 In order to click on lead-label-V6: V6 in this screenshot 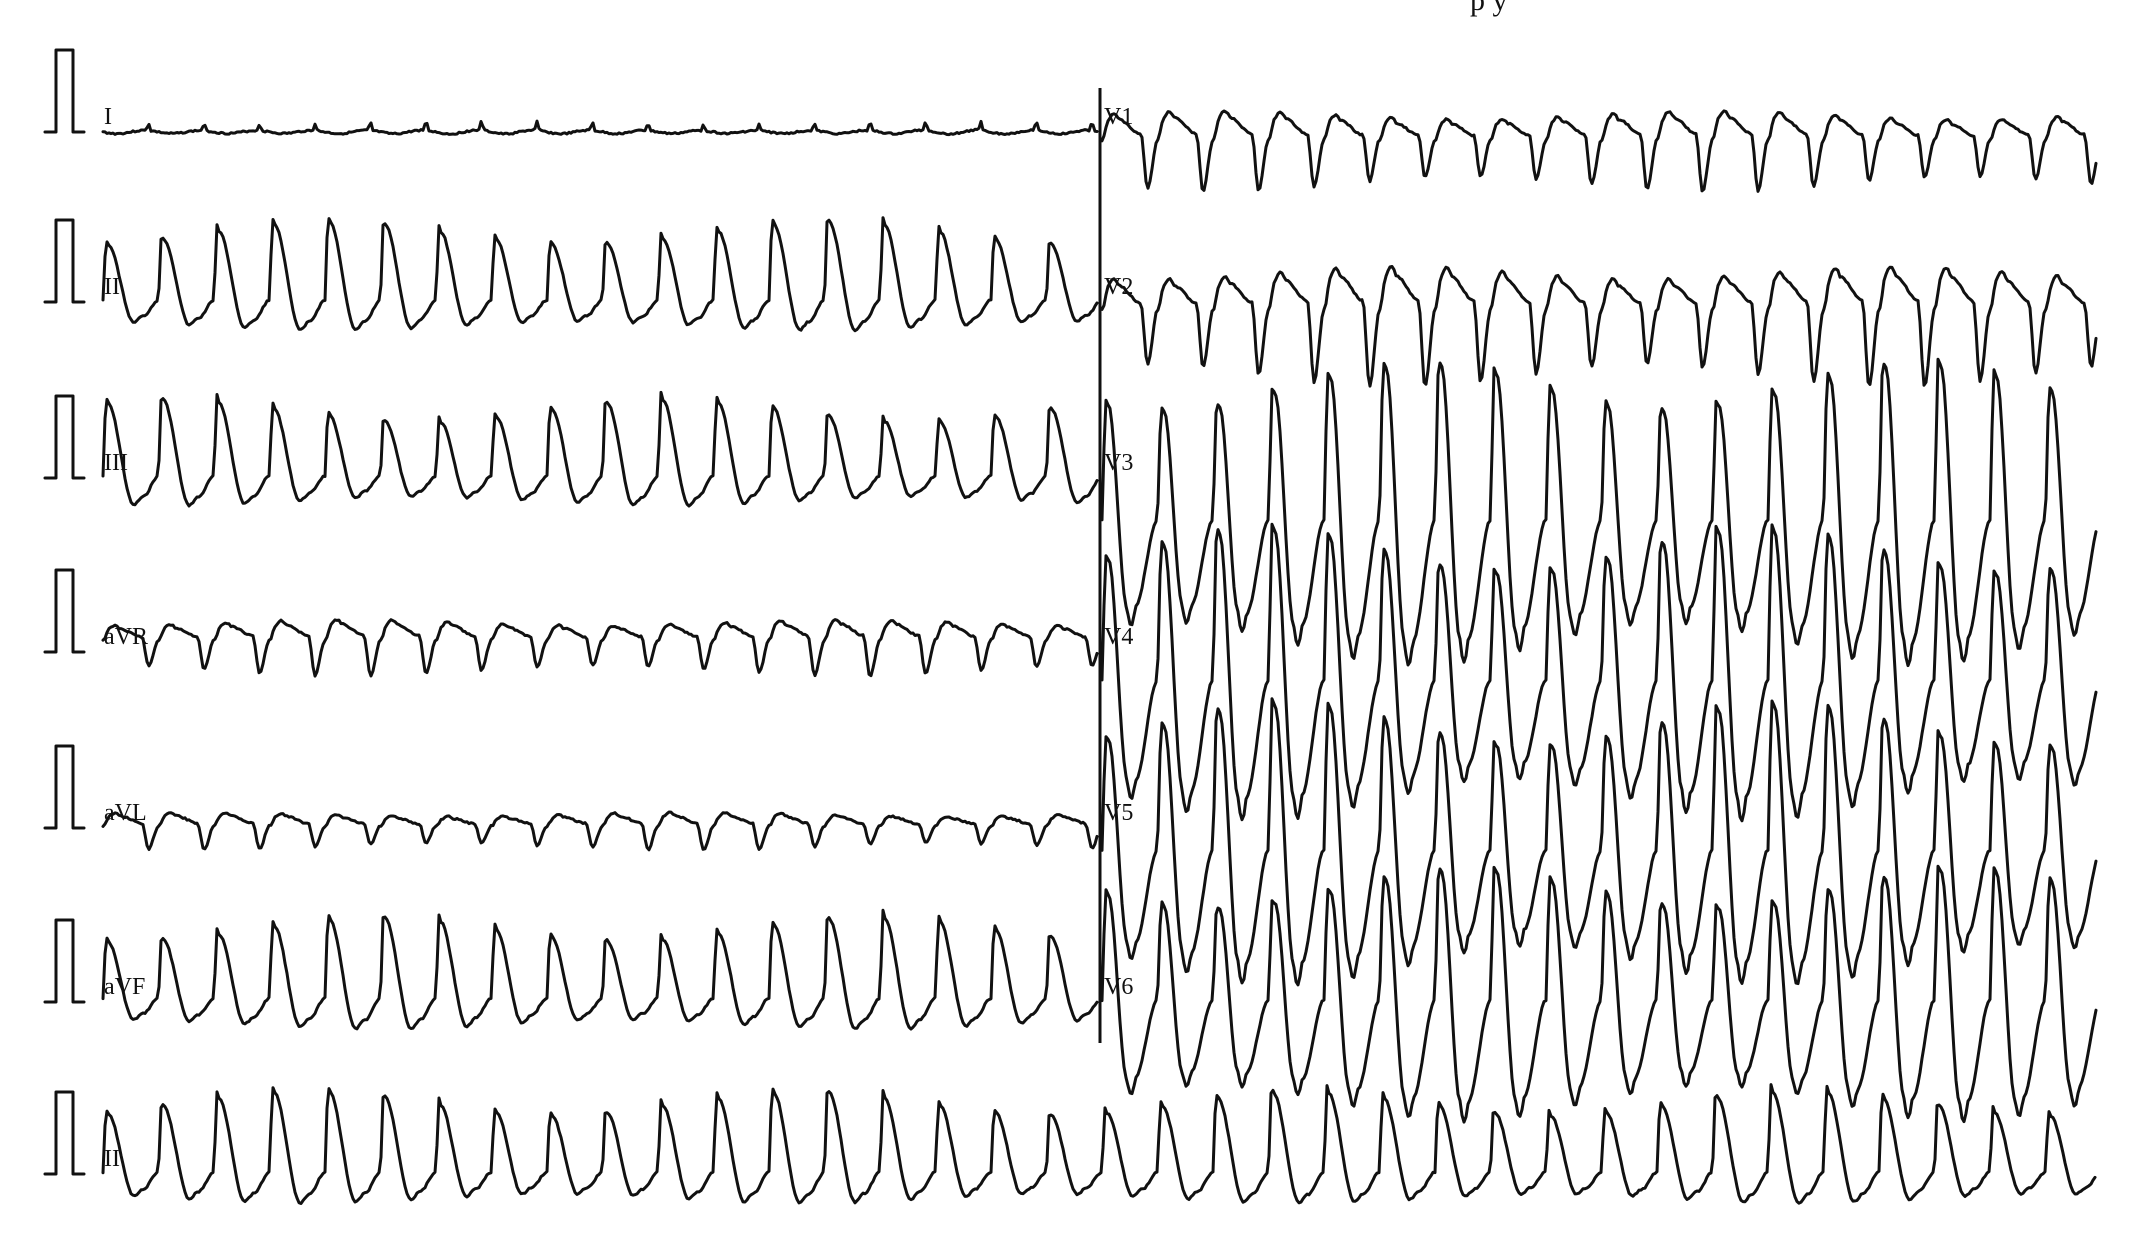, I will do `click(1118, 987)`.